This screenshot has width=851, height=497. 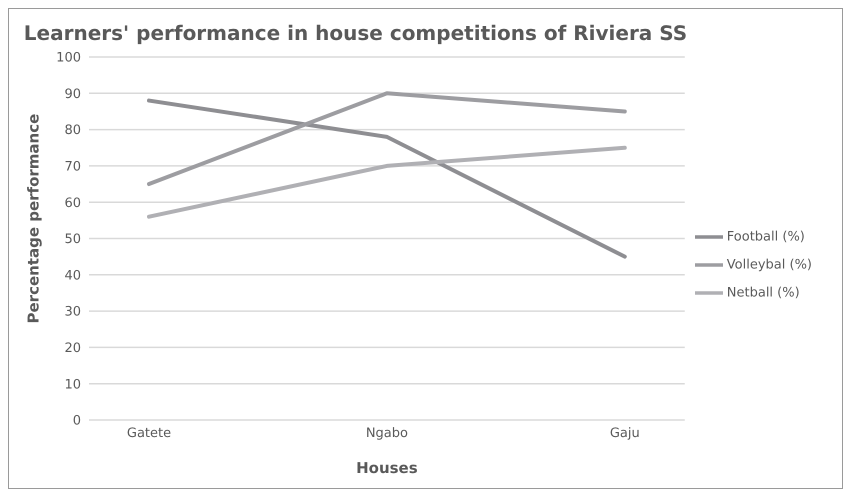 What do you see at coordinates (763, 293) in the screenshot?
I see `legend-label: Netball (%)` at bounding box center [763, 293].